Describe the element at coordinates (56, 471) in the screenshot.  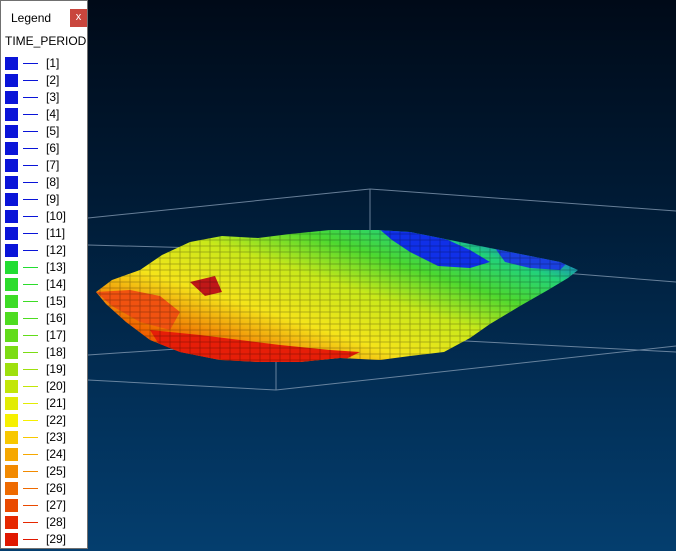
I see `legend-item-label: [25]` at that location.